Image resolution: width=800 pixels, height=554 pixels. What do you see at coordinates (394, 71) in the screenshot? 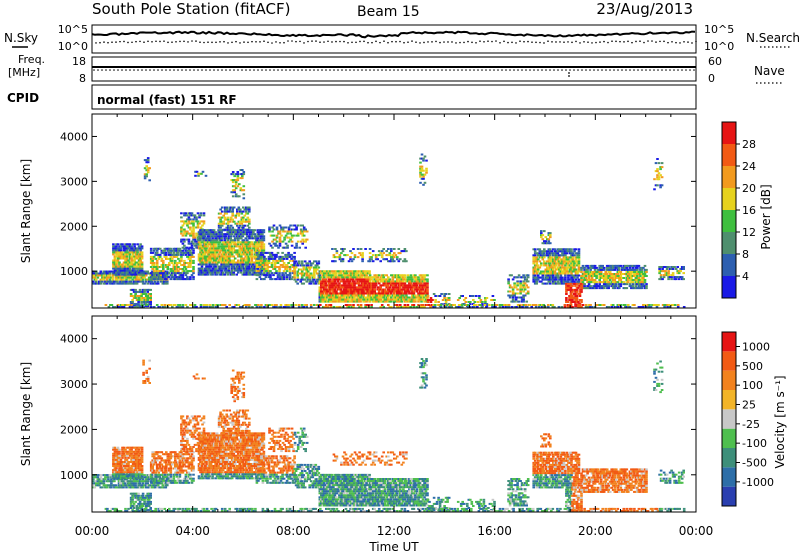
I see `freq-trace` at bounding box center [394, 71].